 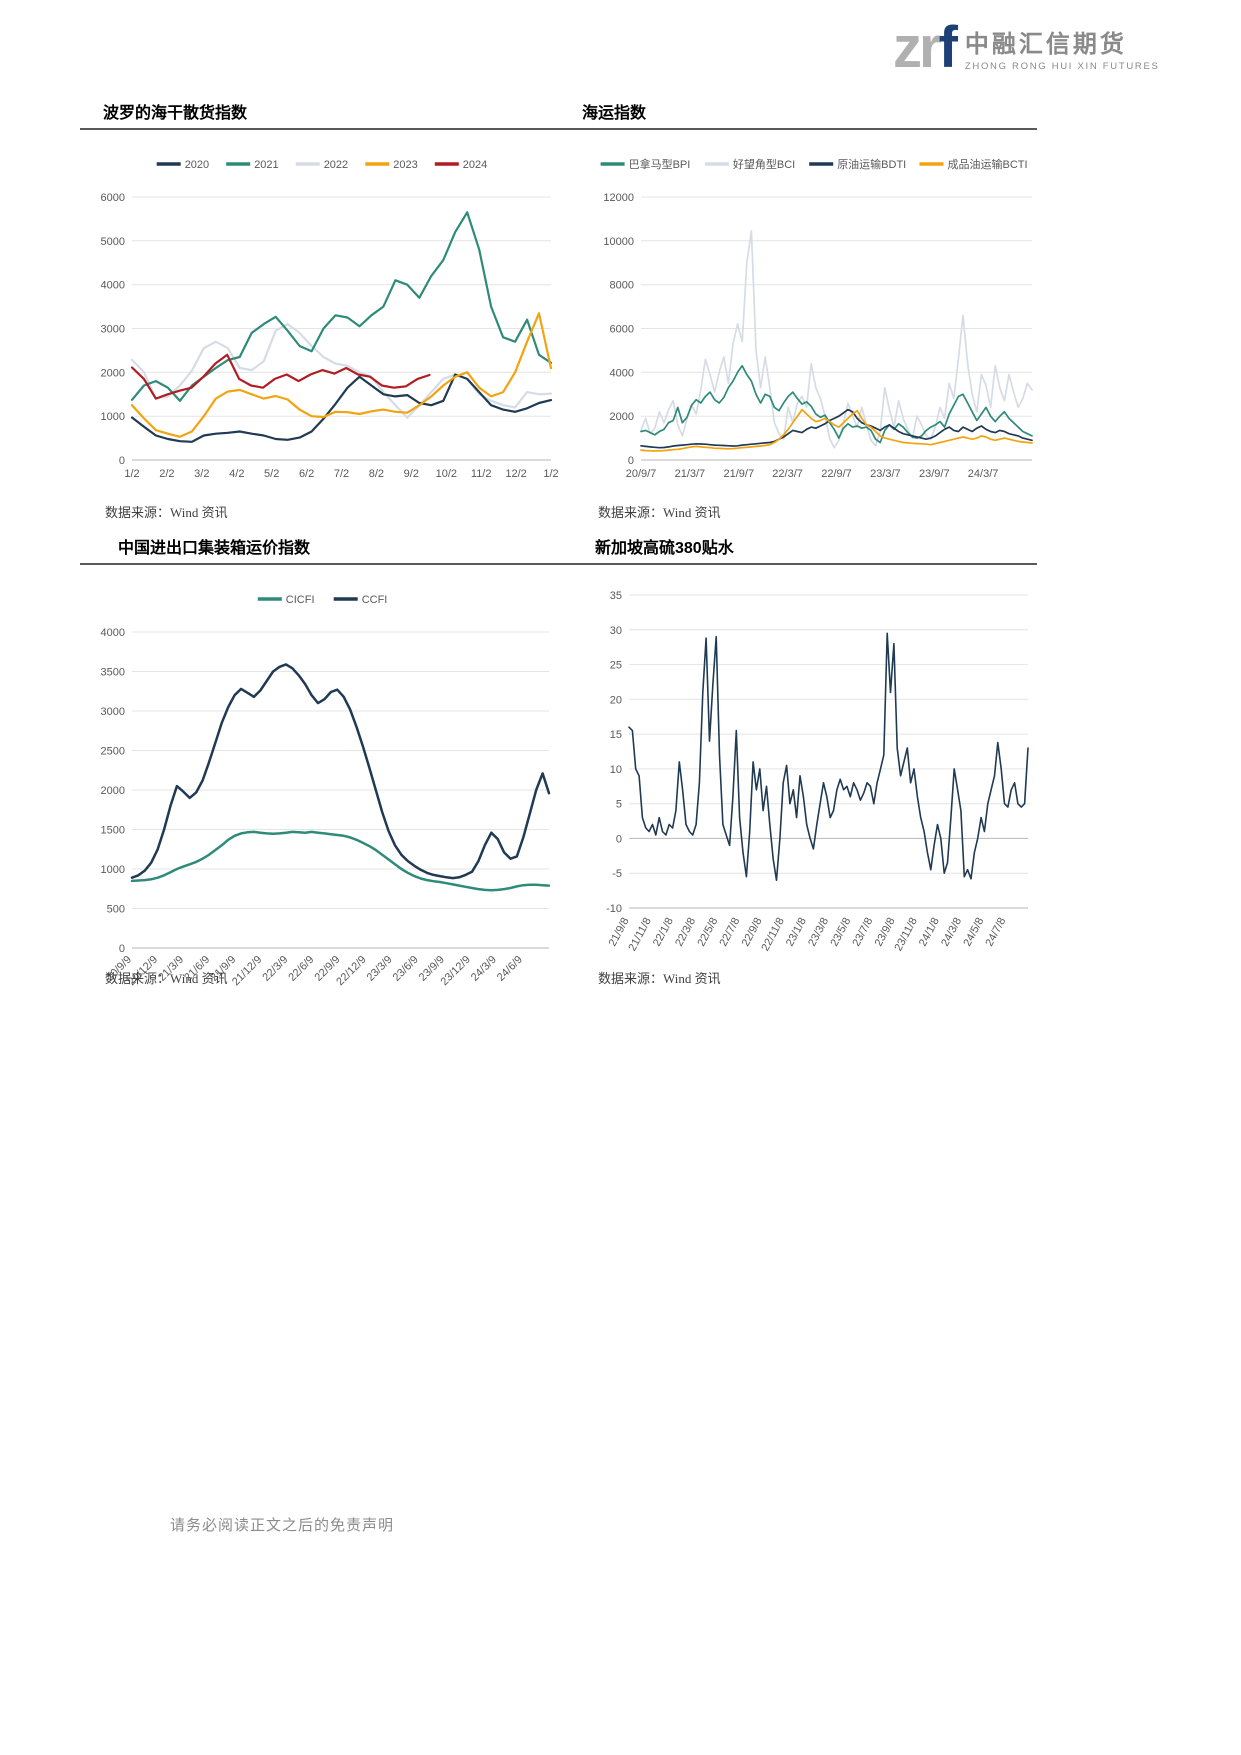 What do you see at coordinates (380, 969) in the screenshot?
I see `svg-text: 23/3/9` at bounding box center [380, 969].